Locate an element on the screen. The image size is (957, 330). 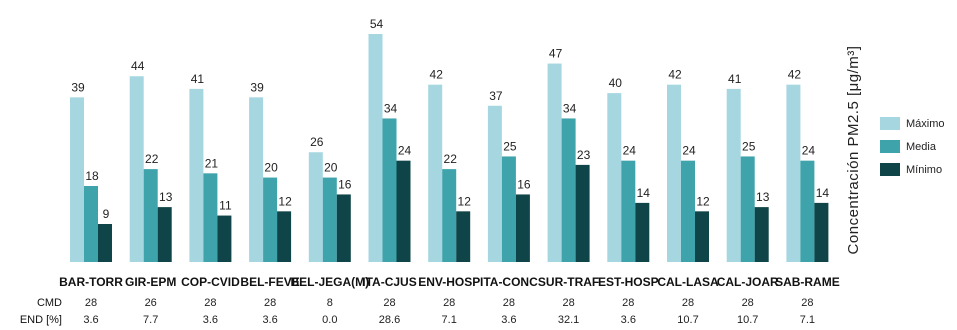
bar-est-hosp-media is located at coordinates (628, 211).